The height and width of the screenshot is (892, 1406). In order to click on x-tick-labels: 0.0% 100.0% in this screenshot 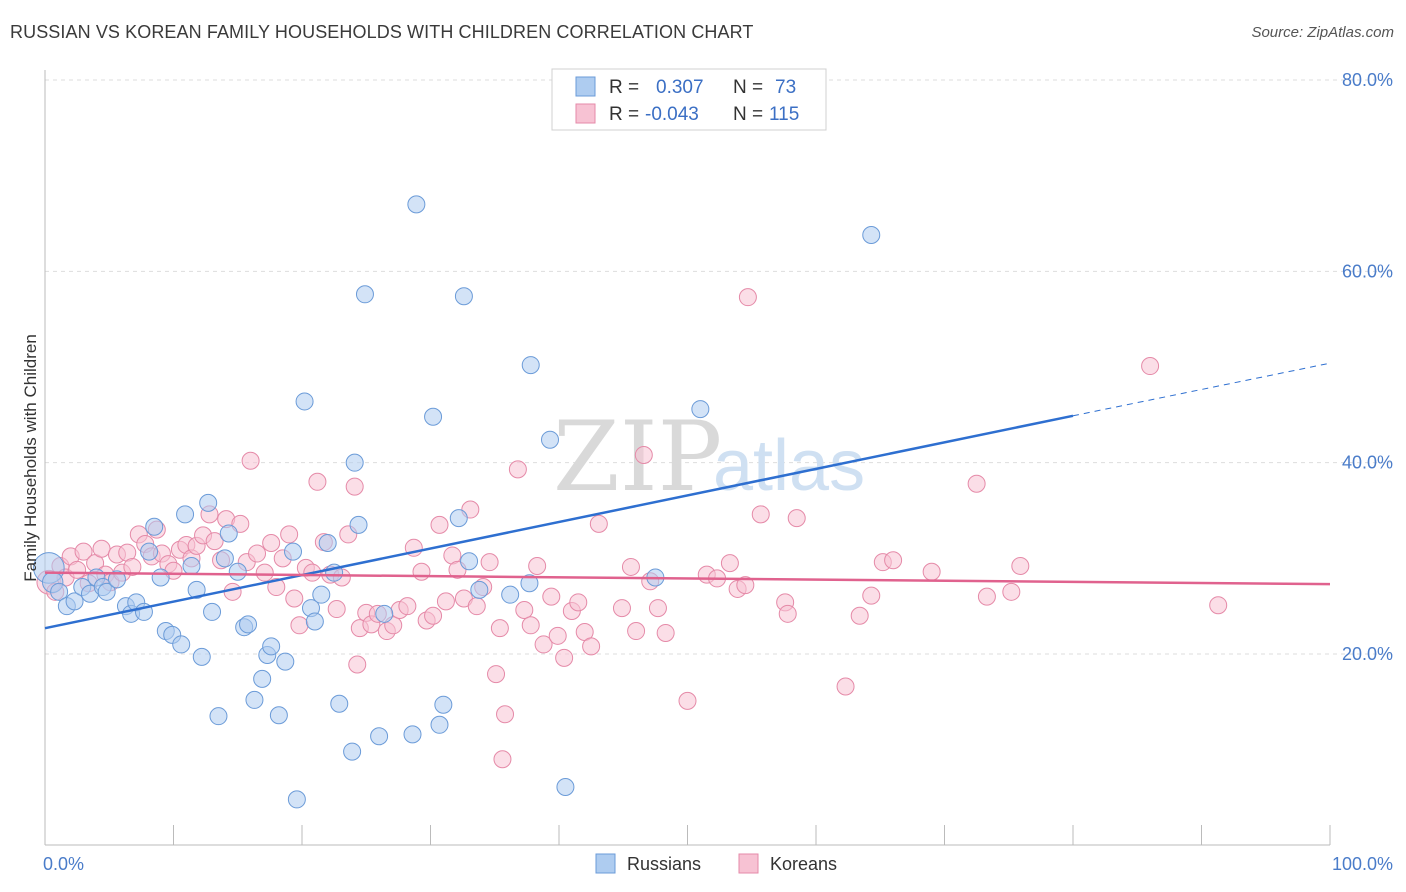, I will do `click(718, 864)`.